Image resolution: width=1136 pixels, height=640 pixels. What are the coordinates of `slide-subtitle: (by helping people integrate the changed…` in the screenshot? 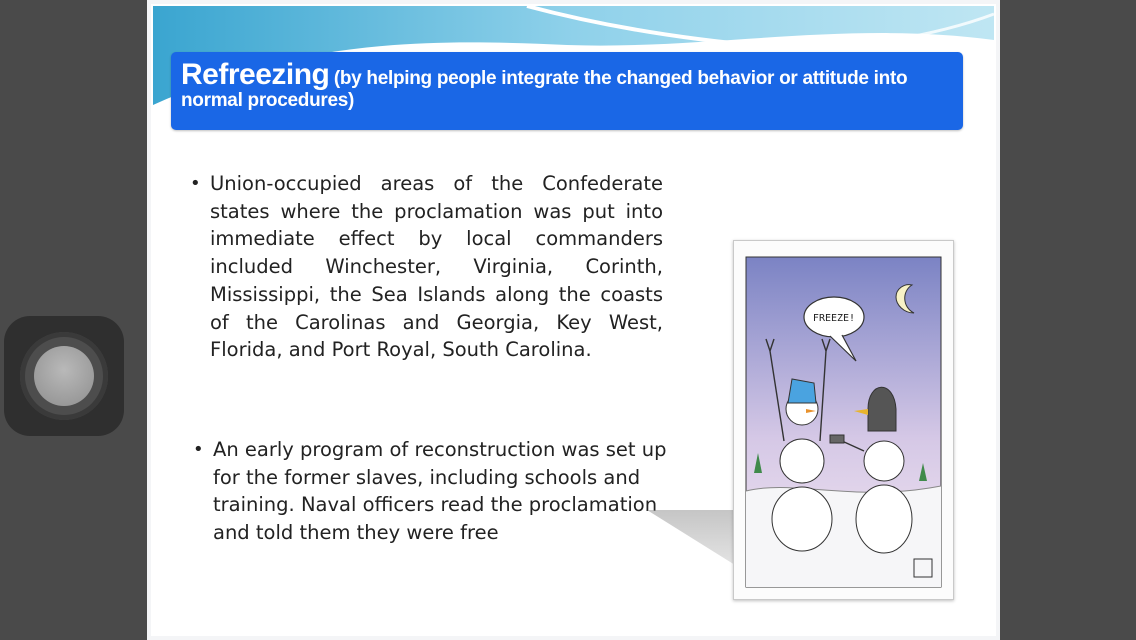 It's located at (620, 78).